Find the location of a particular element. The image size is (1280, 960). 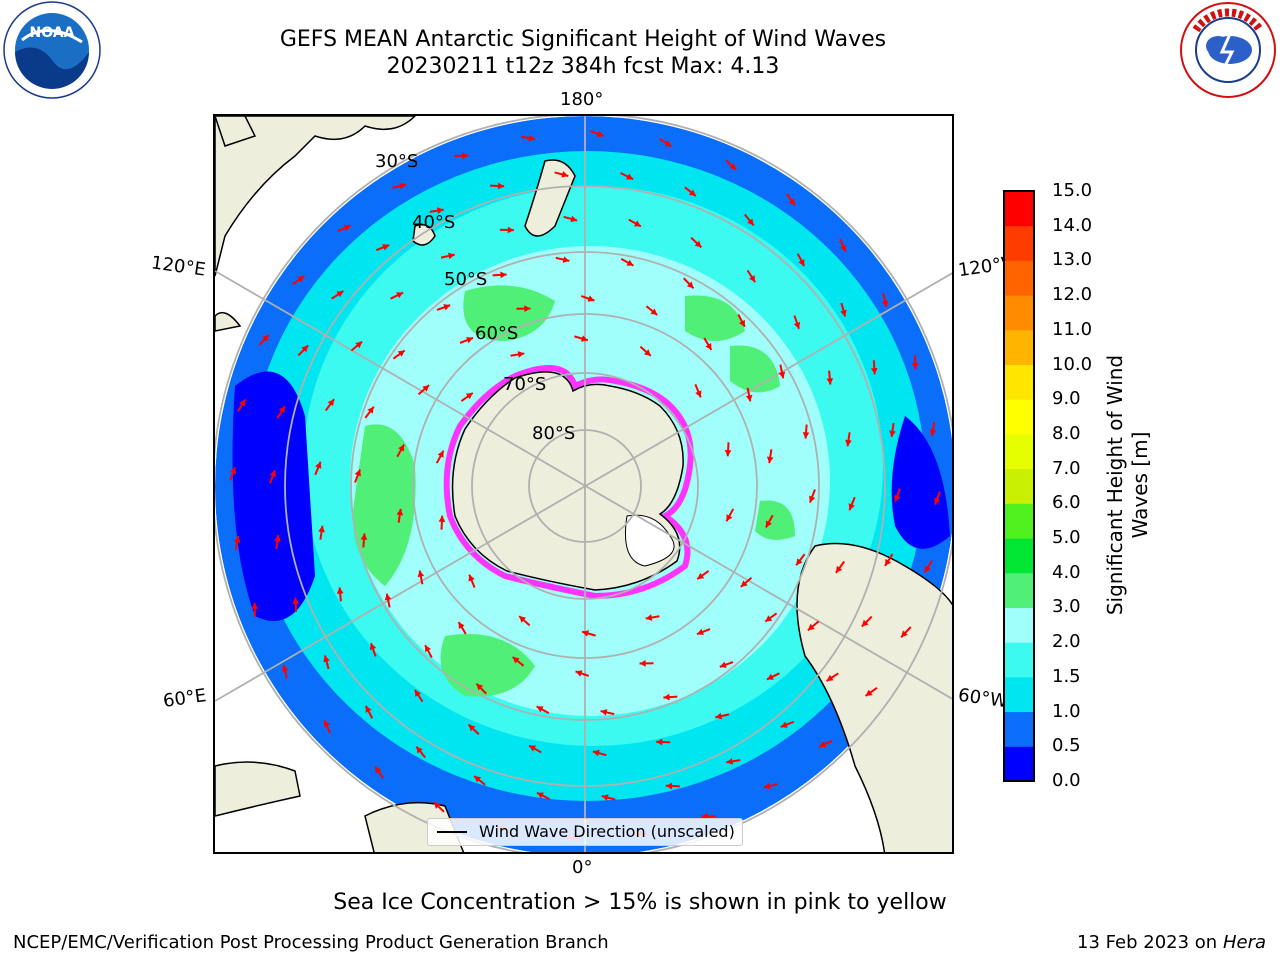

colorbar-tick-label: 6.0 is located at coordinates (1066, 503).